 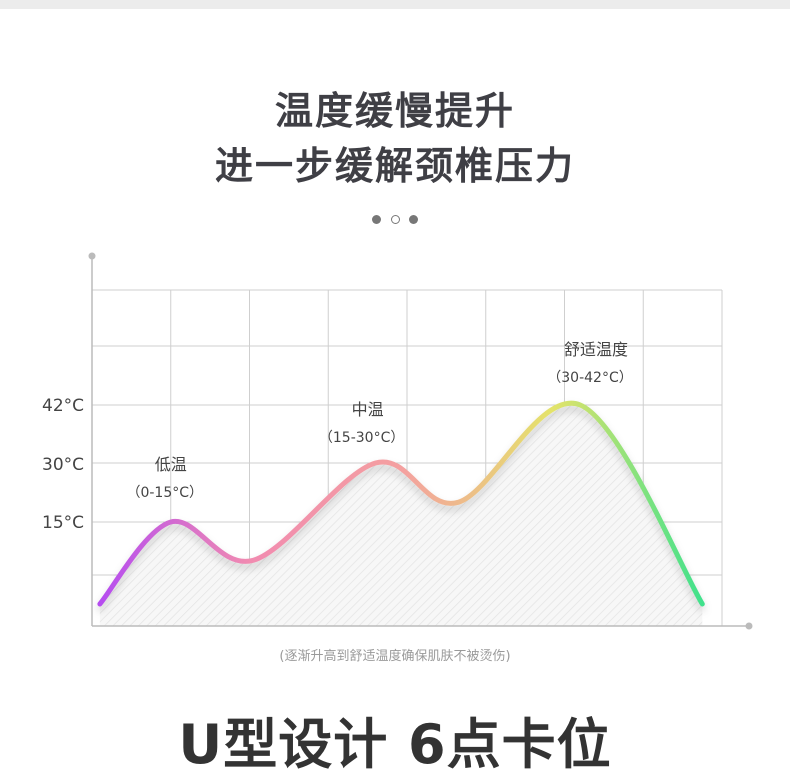 What do you see at coordinates (596, 349) in the screenshot?
I see `annotation-label: 舒适温度` at bounding box center [596, 349].